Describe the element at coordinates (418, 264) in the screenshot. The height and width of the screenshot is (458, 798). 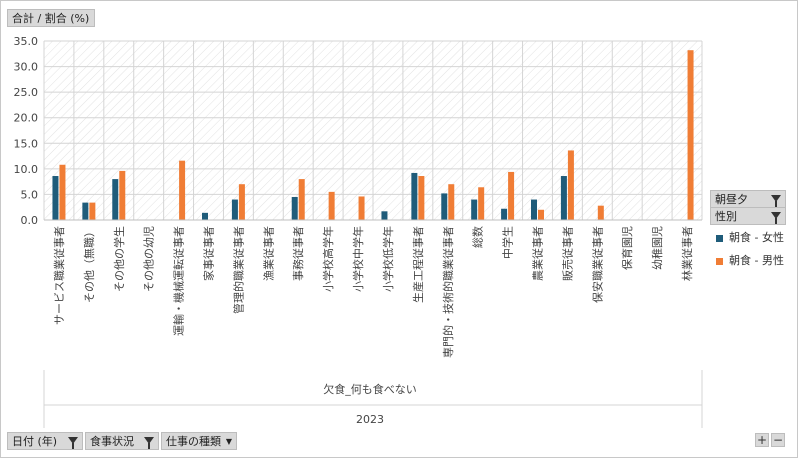
I see `x-tick-label: 生産工程従事者` at that location.